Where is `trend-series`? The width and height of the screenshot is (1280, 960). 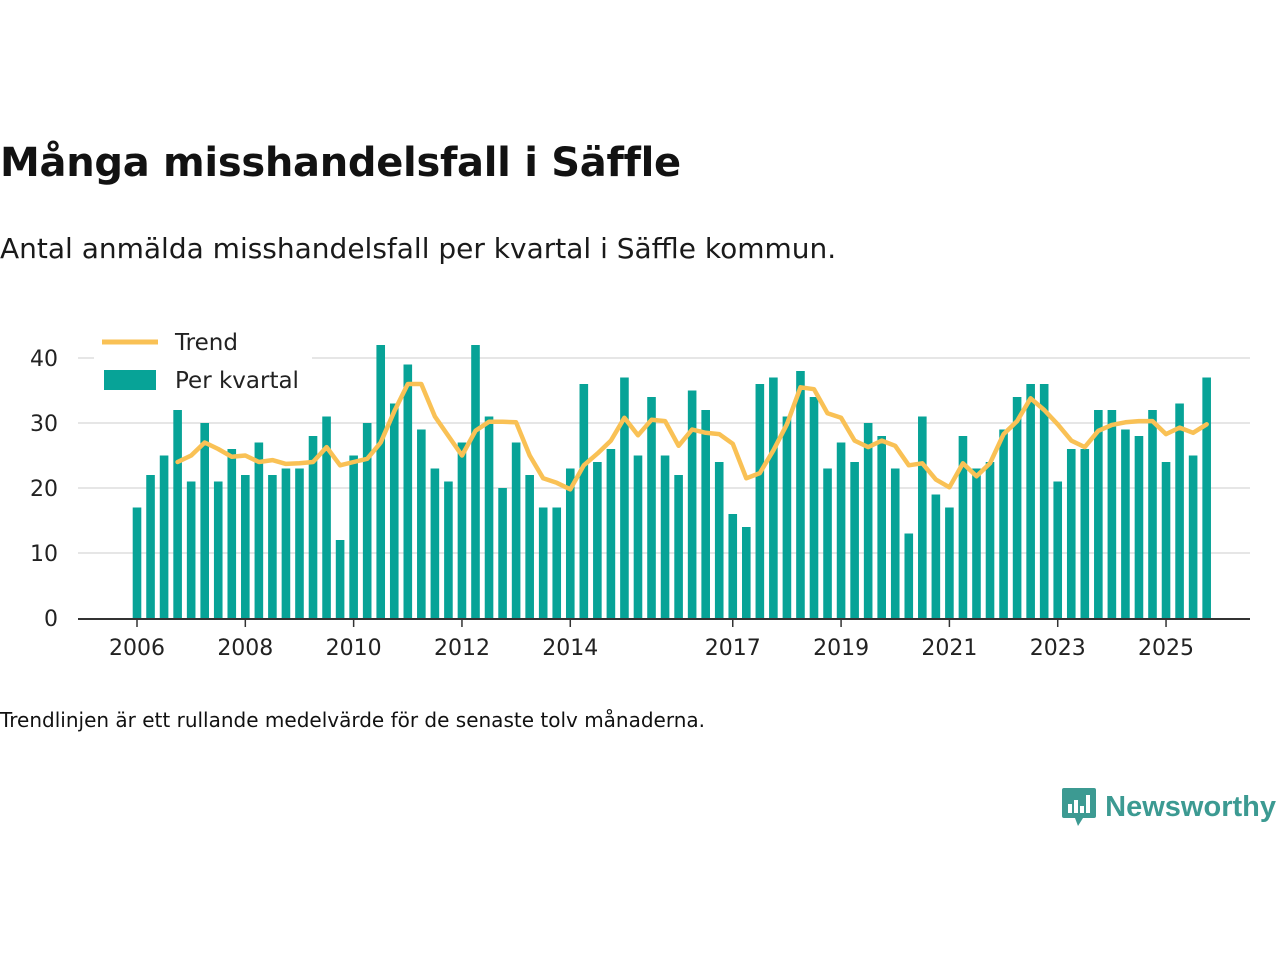
trend-series is located at coordinates (692, 436).